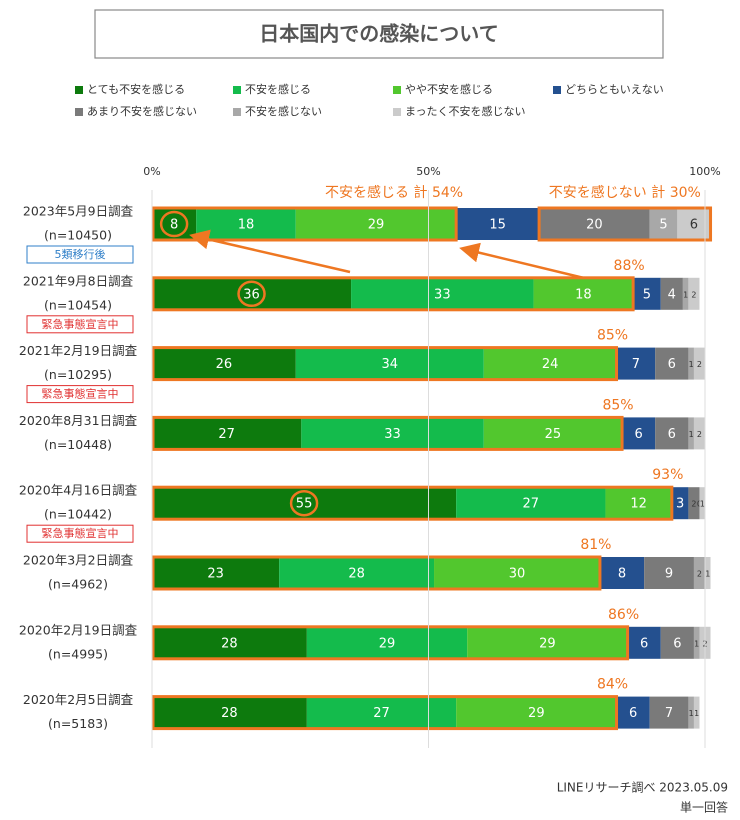  Describe the element at coordinates (251, 294) in the screenshot. I see `value-label: 36` at that location.